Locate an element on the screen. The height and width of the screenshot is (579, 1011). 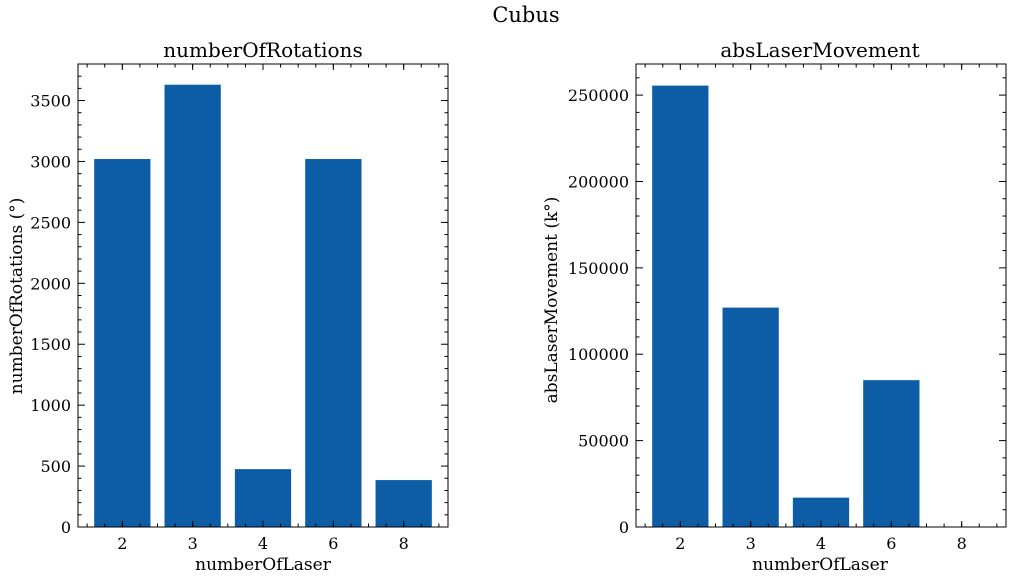
y-tick-label: 3000 is located at coordinates (50, 161).